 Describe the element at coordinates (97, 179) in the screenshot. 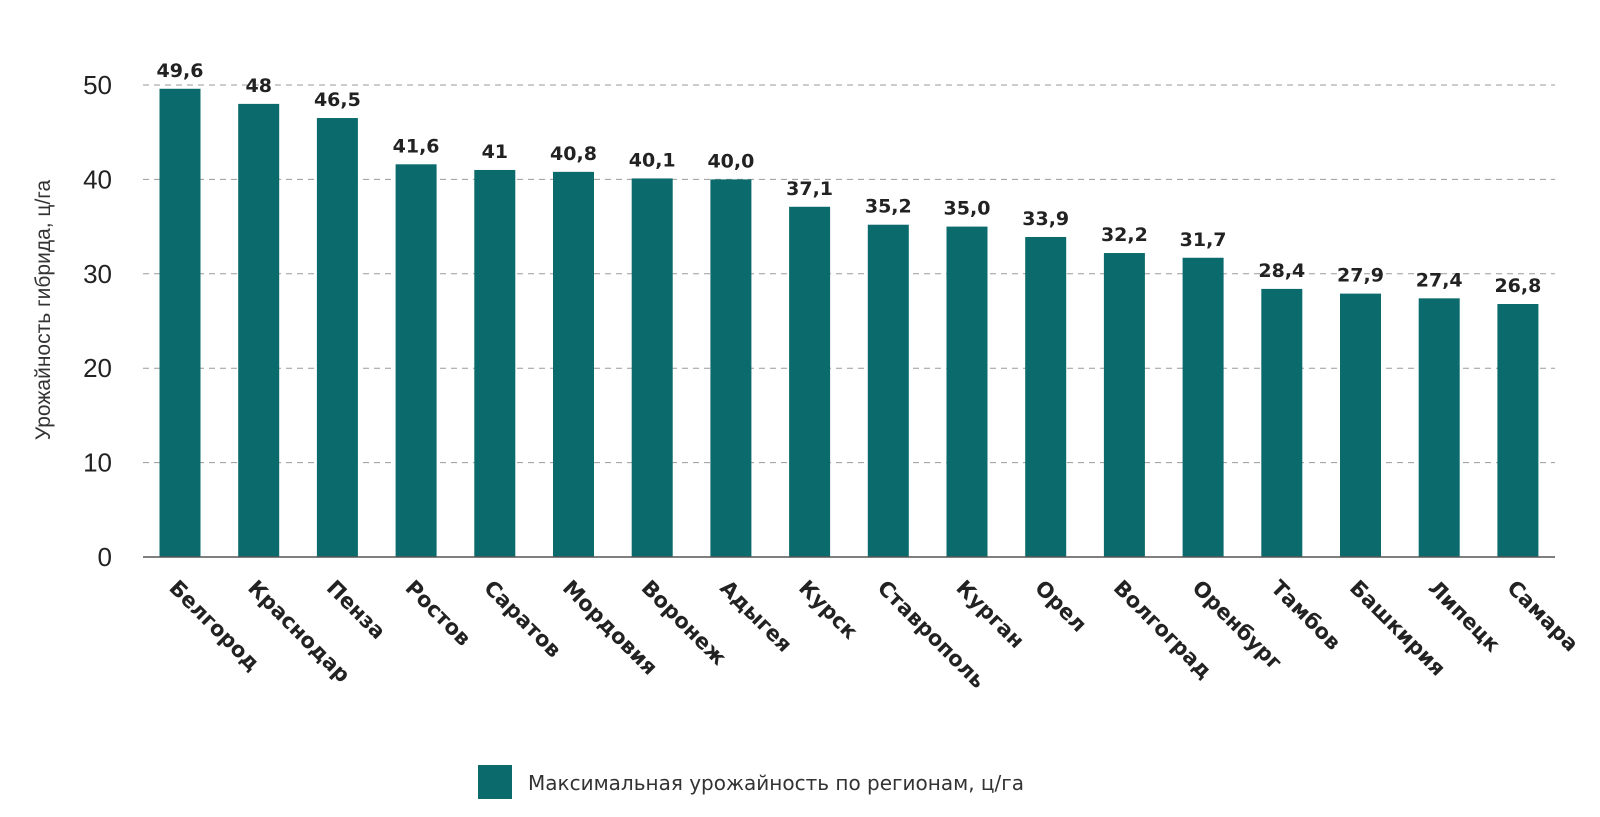

I see `y-tick-label: 40` at that location.